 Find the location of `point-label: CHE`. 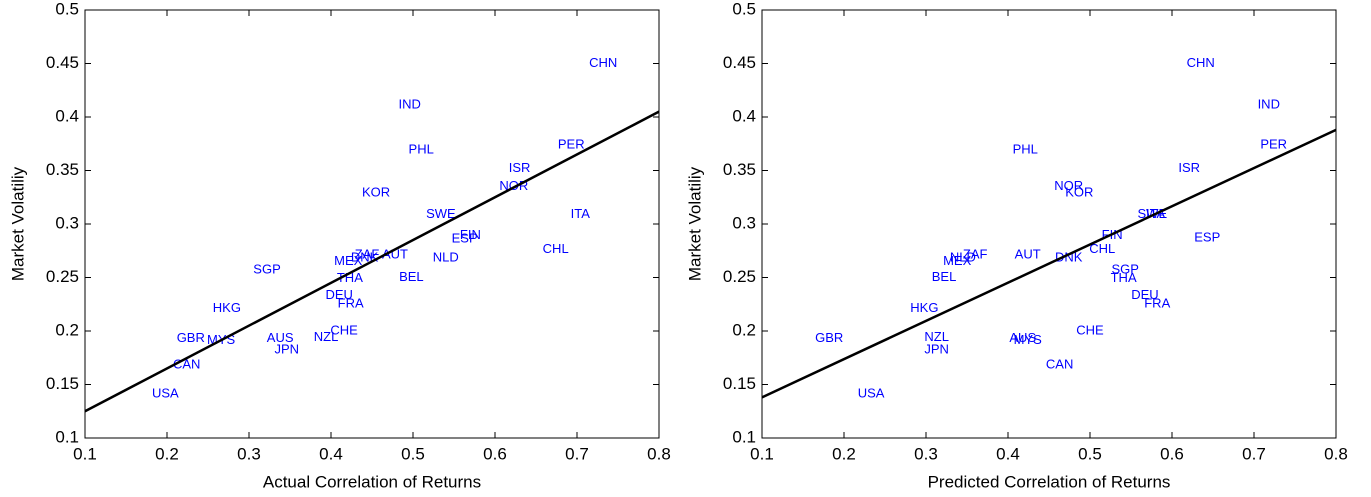

point-label: CHE is located at coordinates (1090, 329).